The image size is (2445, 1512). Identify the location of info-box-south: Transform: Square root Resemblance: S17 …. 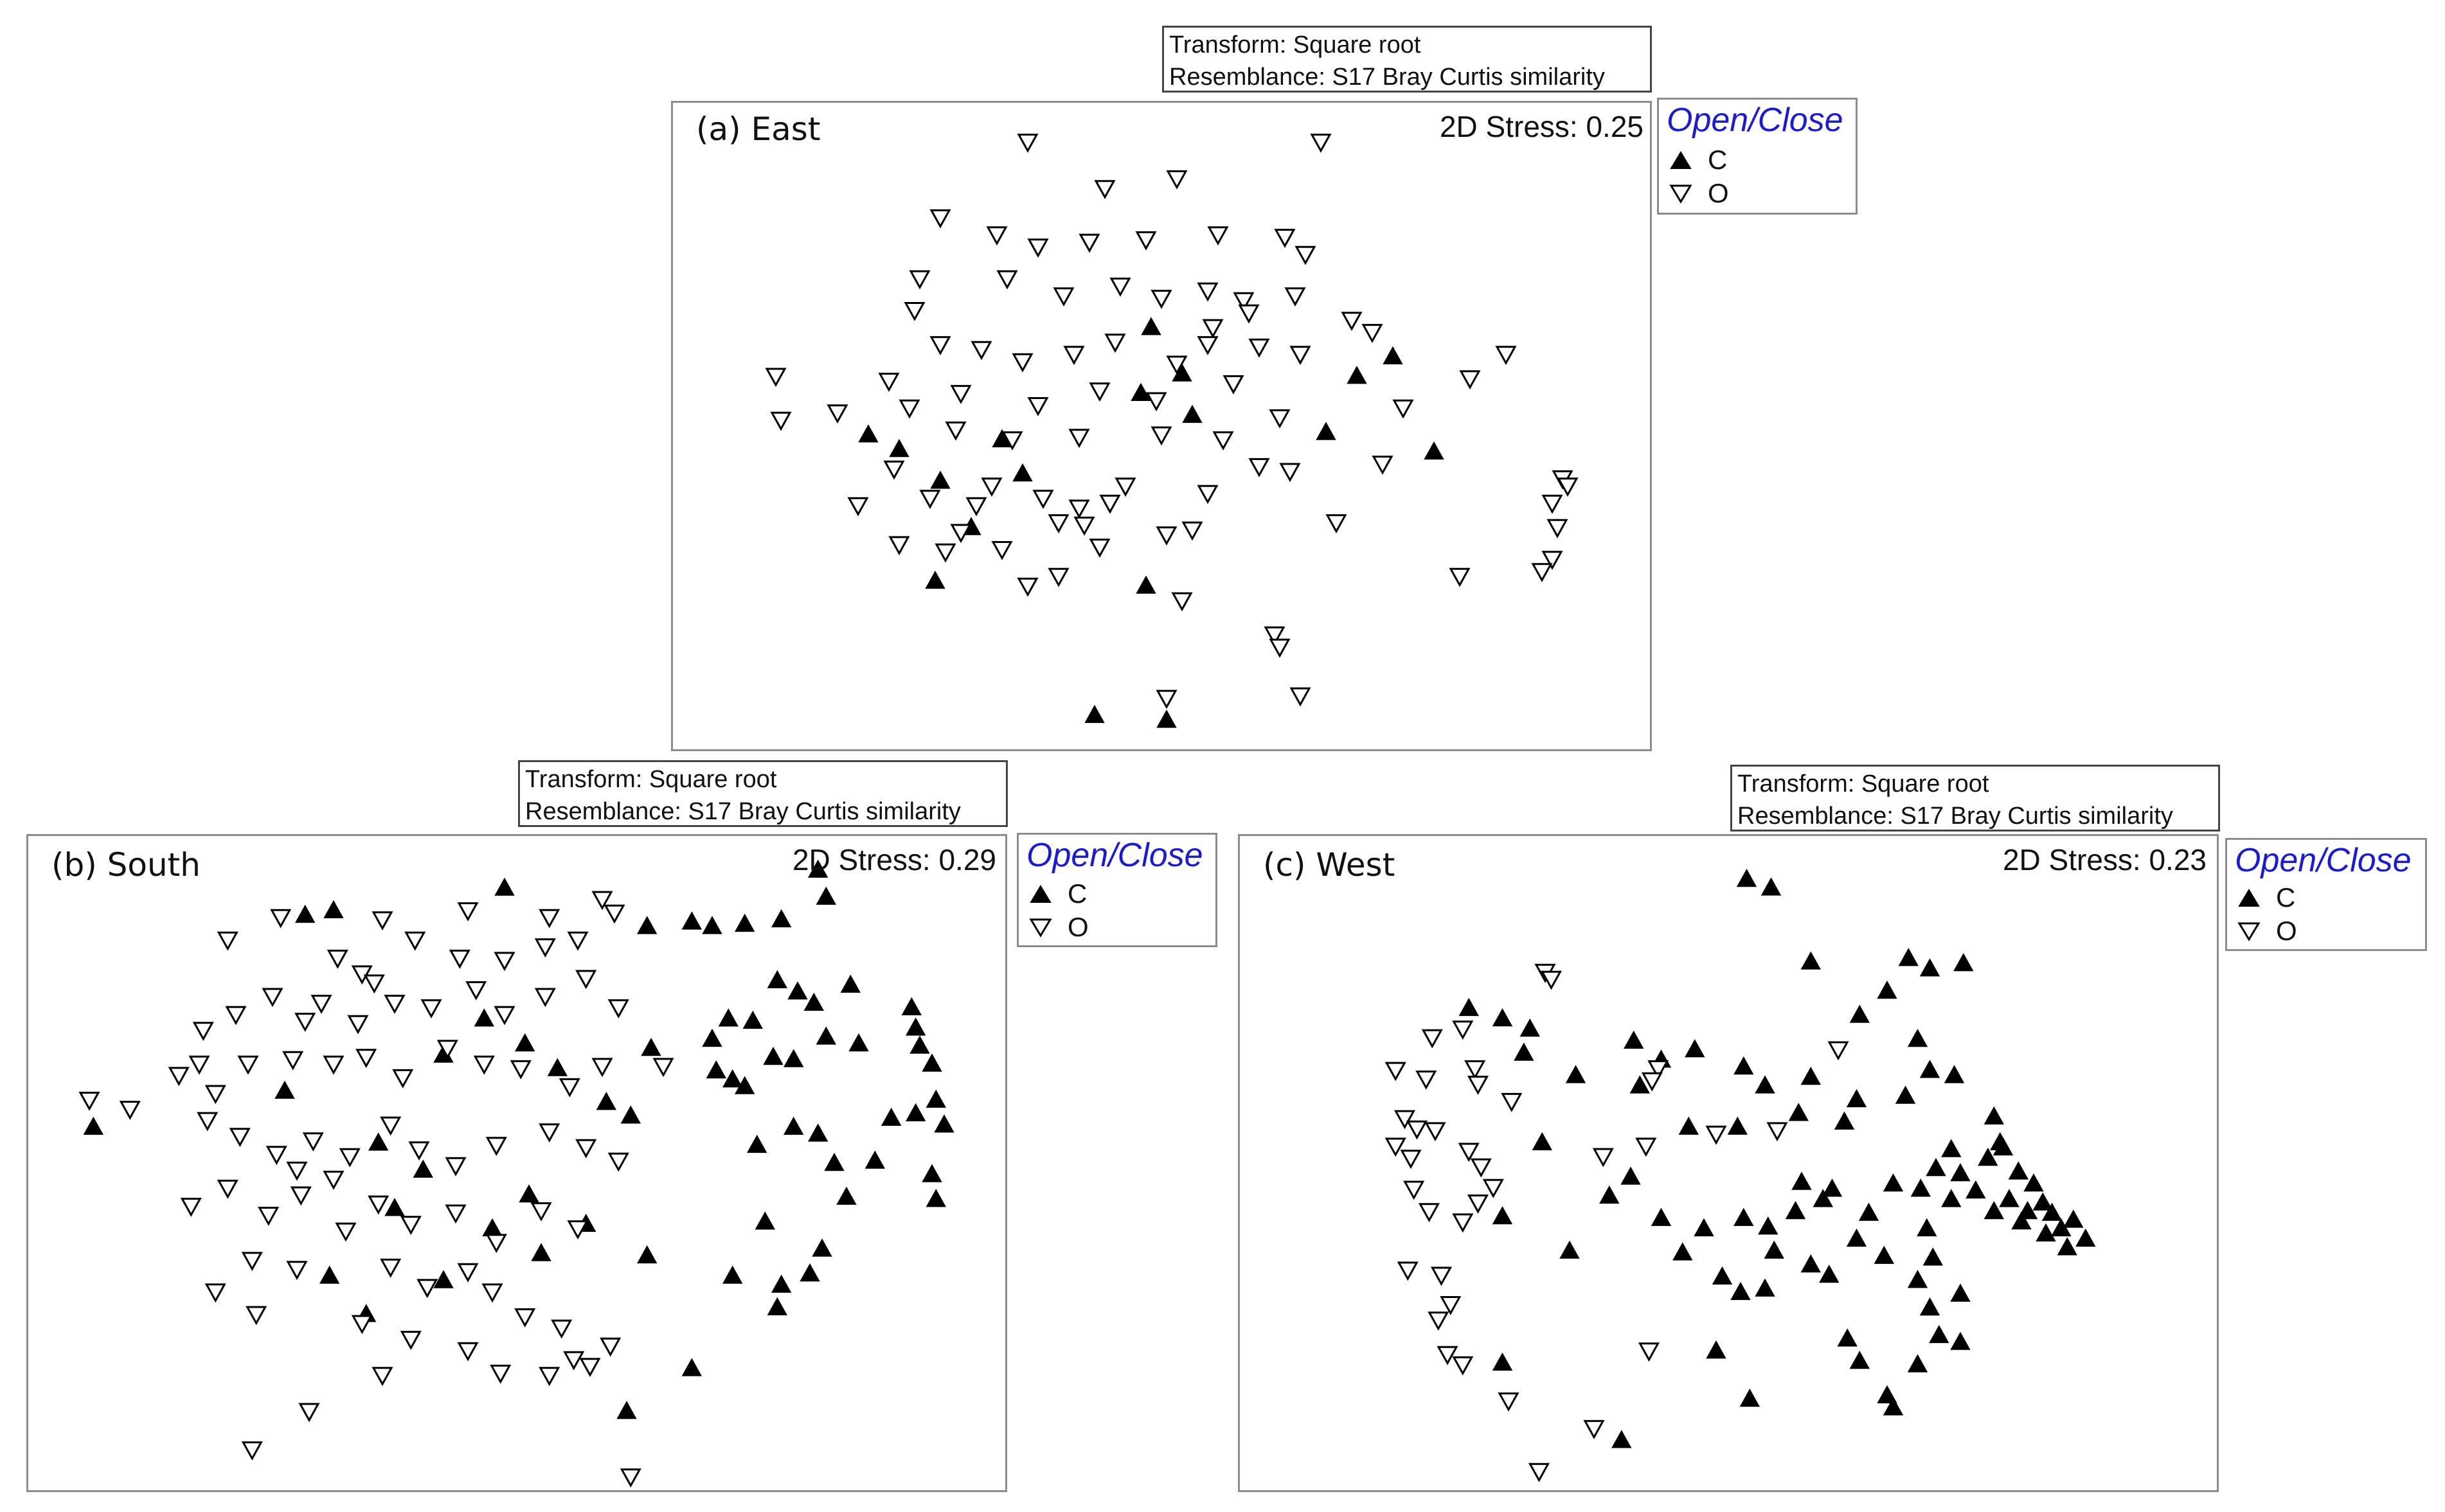
(763, 793).